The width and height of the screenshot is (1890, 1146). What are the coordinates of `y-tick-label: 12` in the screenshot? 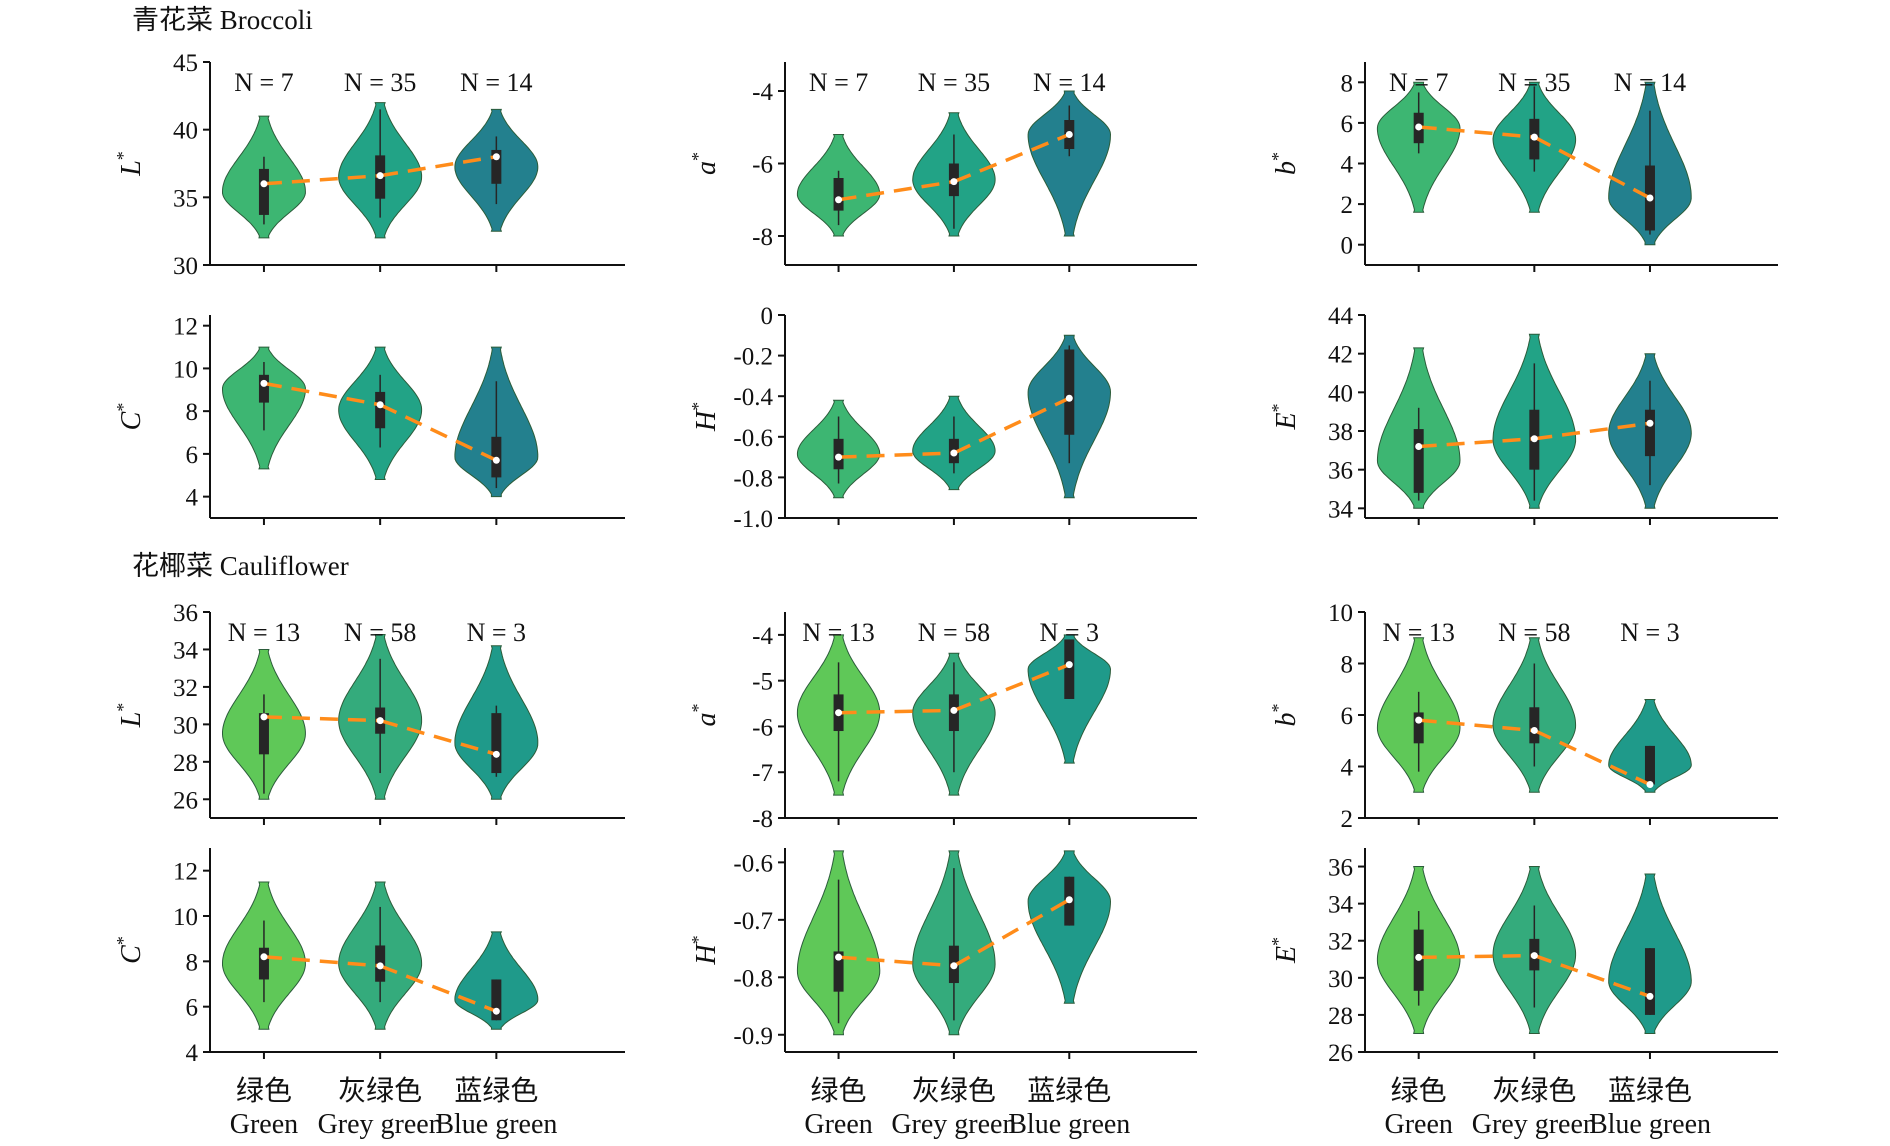 It's located at (185, 872).